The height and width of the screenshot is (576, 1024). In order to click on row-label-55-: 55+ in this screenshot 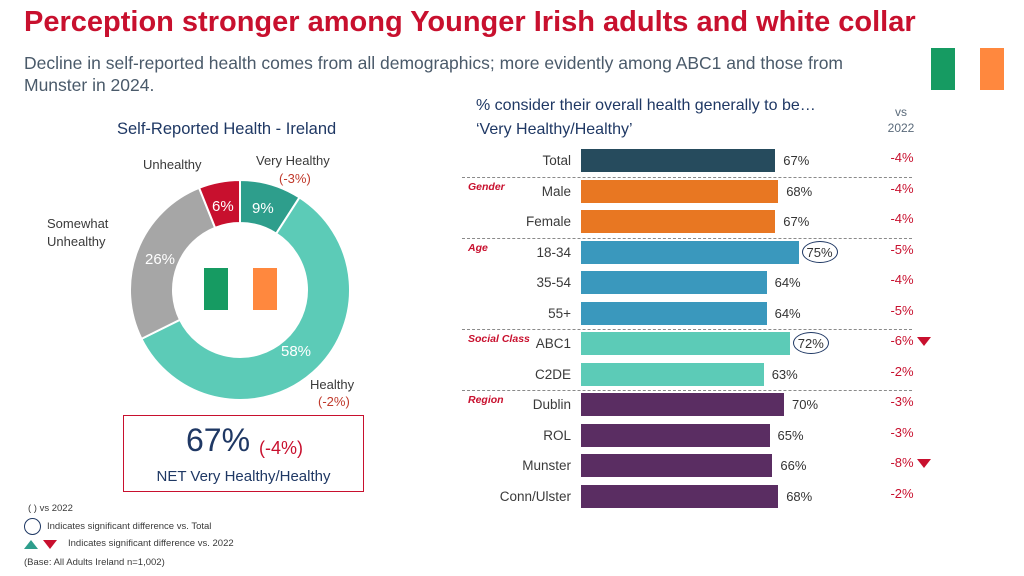, I will do `click(559, 313)`.